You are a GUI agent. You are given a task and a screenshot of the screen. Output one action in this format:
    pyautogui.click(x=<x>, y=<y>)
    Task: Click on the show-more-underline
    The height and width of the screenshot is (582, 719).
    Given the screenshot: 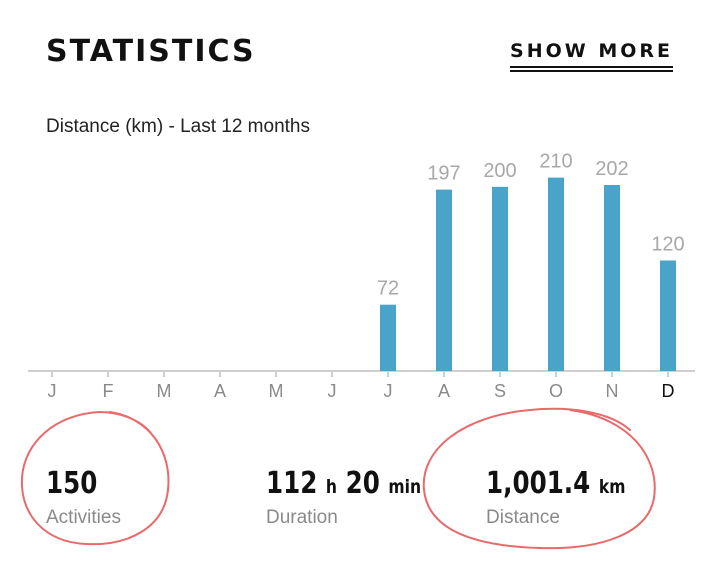 What is the action you would take?
    pyautogui.click(x=591, y=69)
    